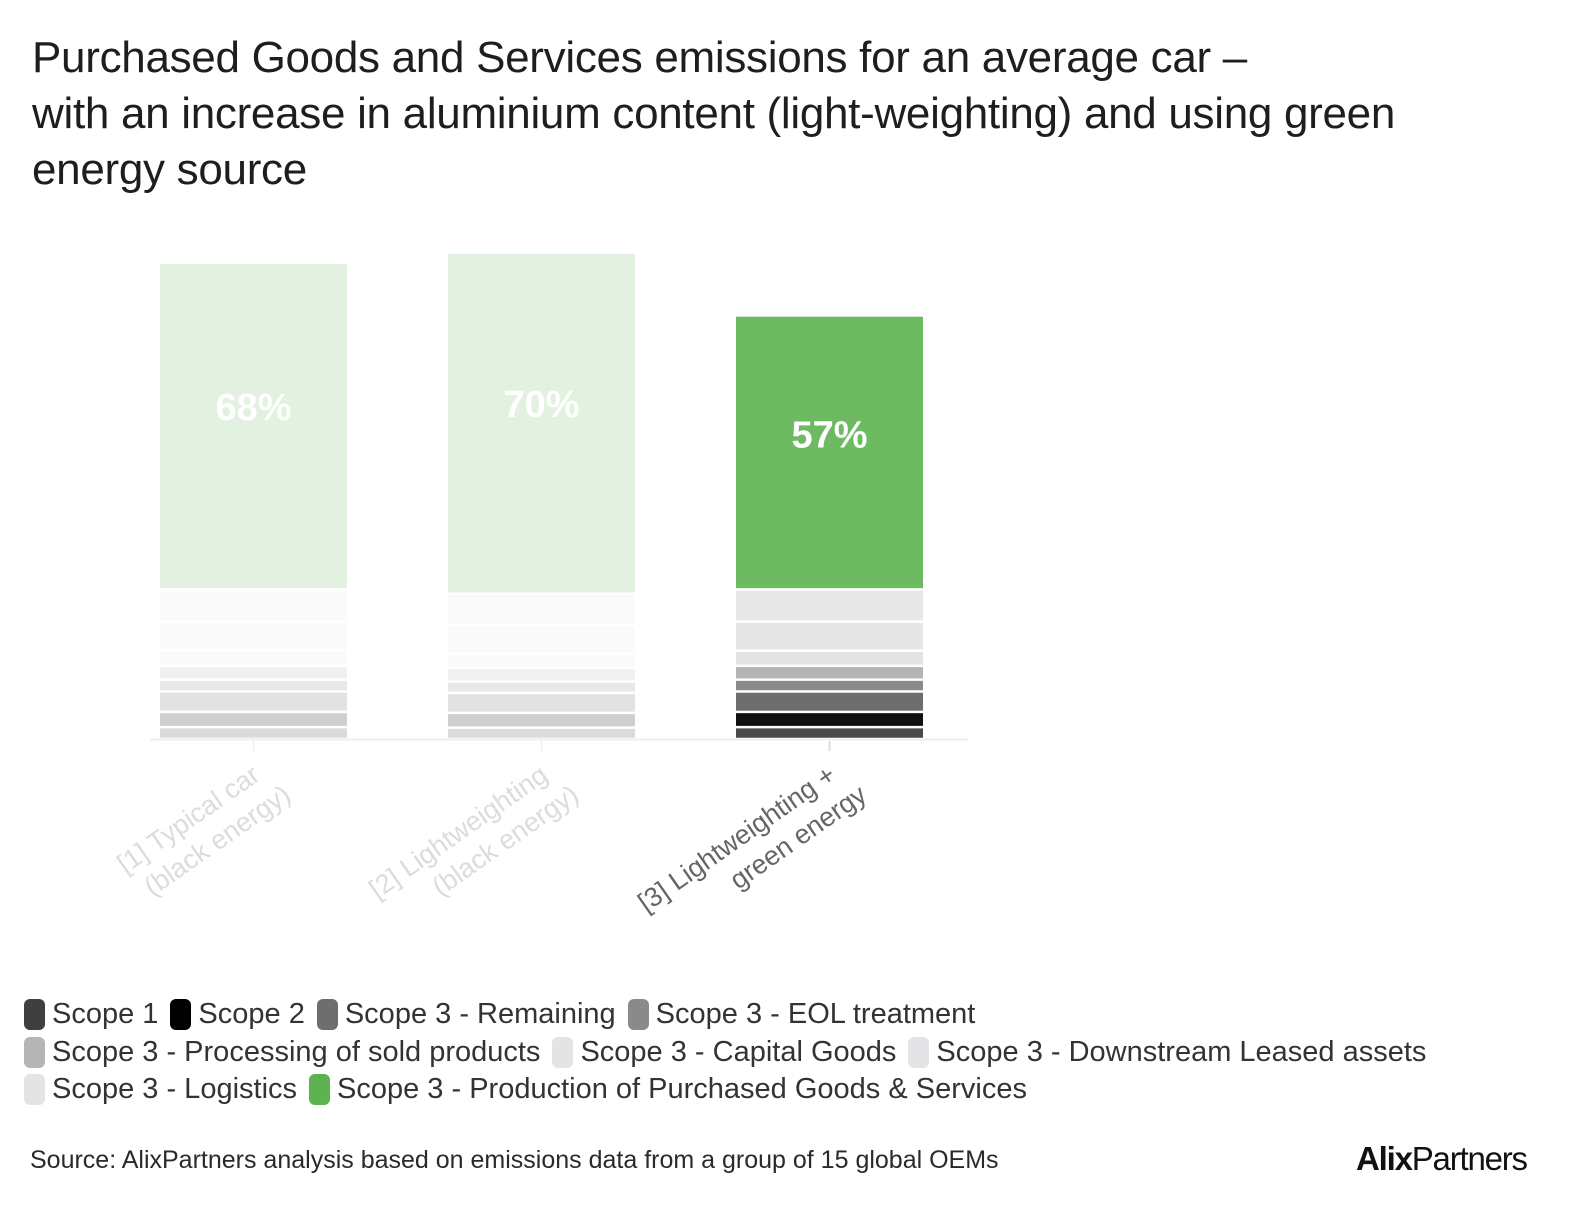 This screenshot has width=1592, height=1223. I want to click on legend-label: Scope 3 - Processing of sold products, so click(296, 1051).